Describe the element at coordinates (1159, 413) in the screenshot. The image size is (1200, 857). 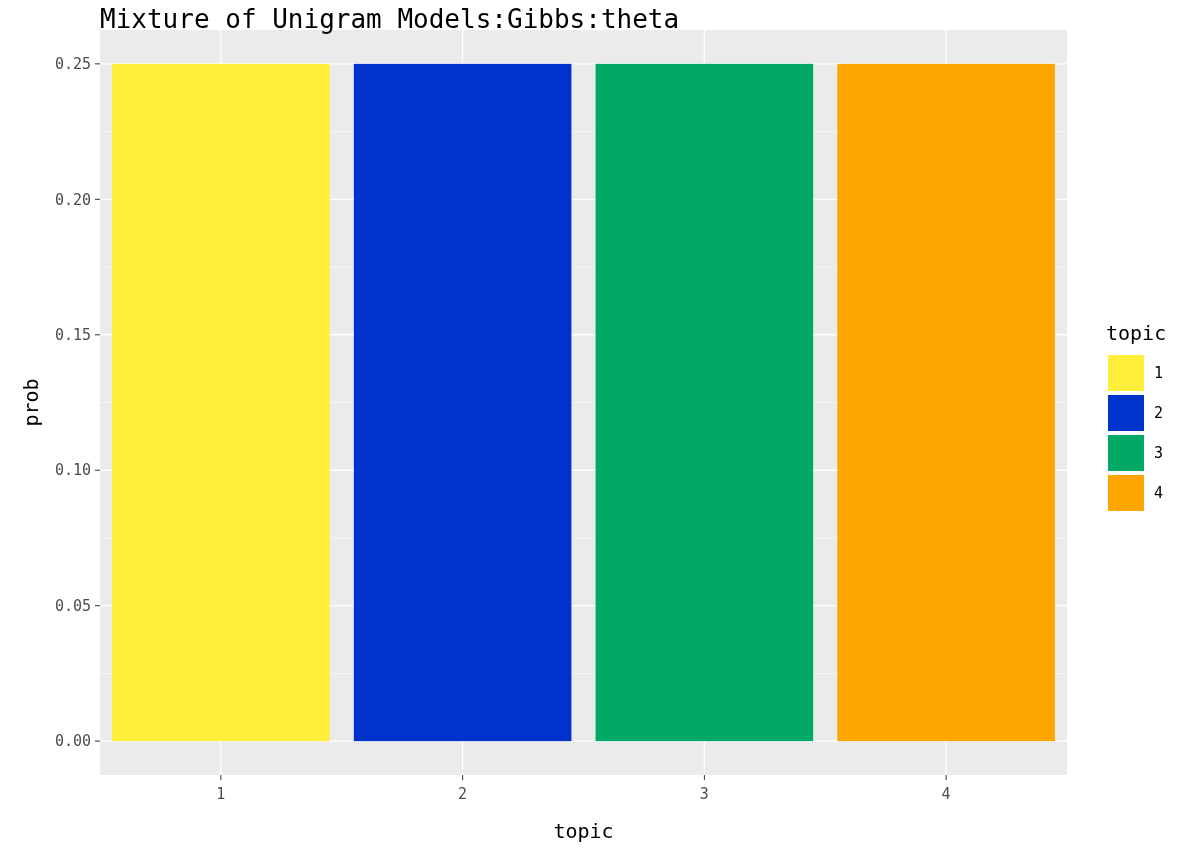
I see `legend-label: 2` at that location.